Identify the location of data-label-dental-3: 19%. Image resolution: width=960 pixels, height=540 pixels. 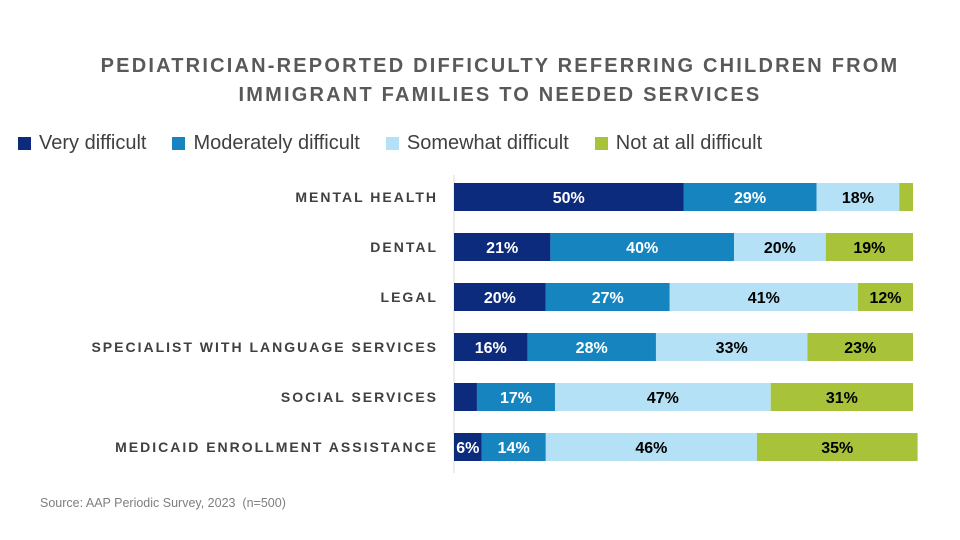
(869, 248).